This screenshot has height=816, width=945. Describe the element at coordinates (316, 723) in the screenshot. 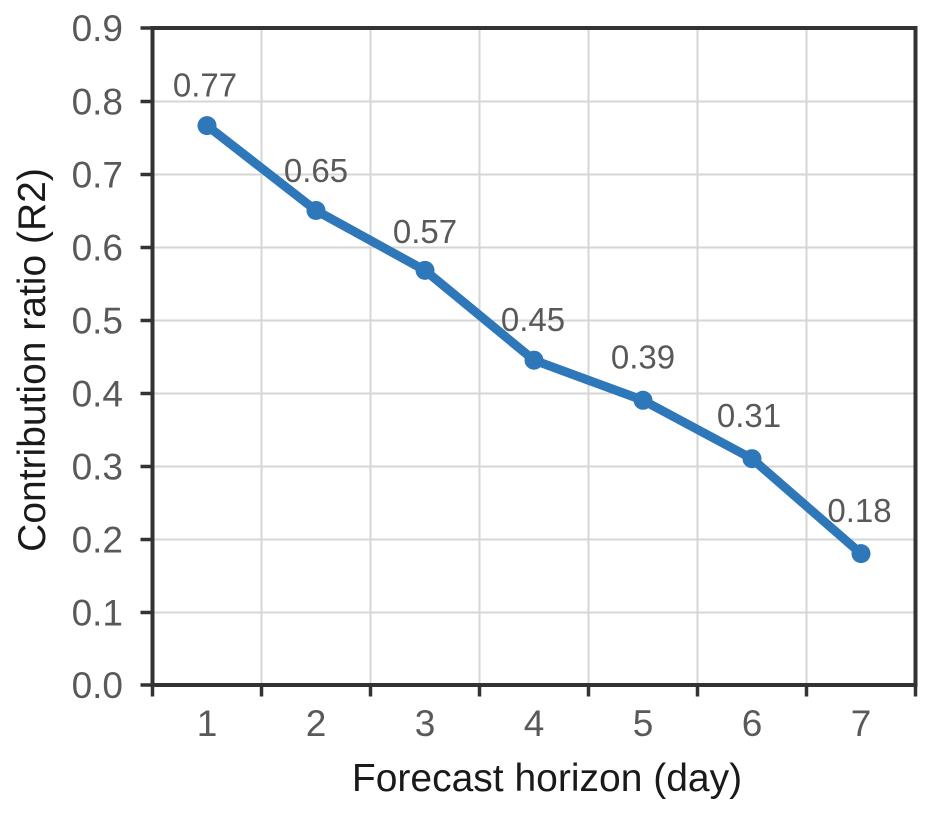

I see `svg-text: 2` at that location.